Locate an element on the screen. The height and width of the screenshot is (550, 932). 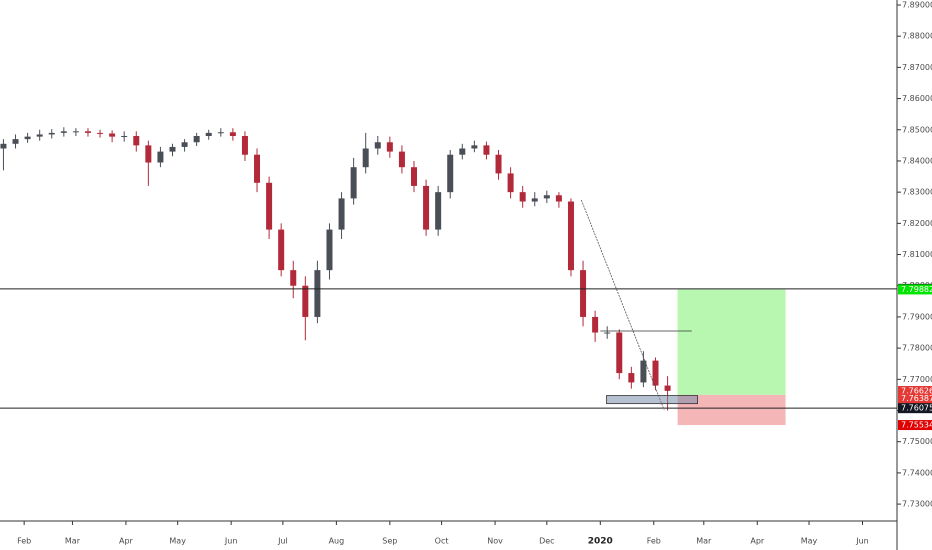
price-label: 7.79882 is located at coordinates (916, 289).